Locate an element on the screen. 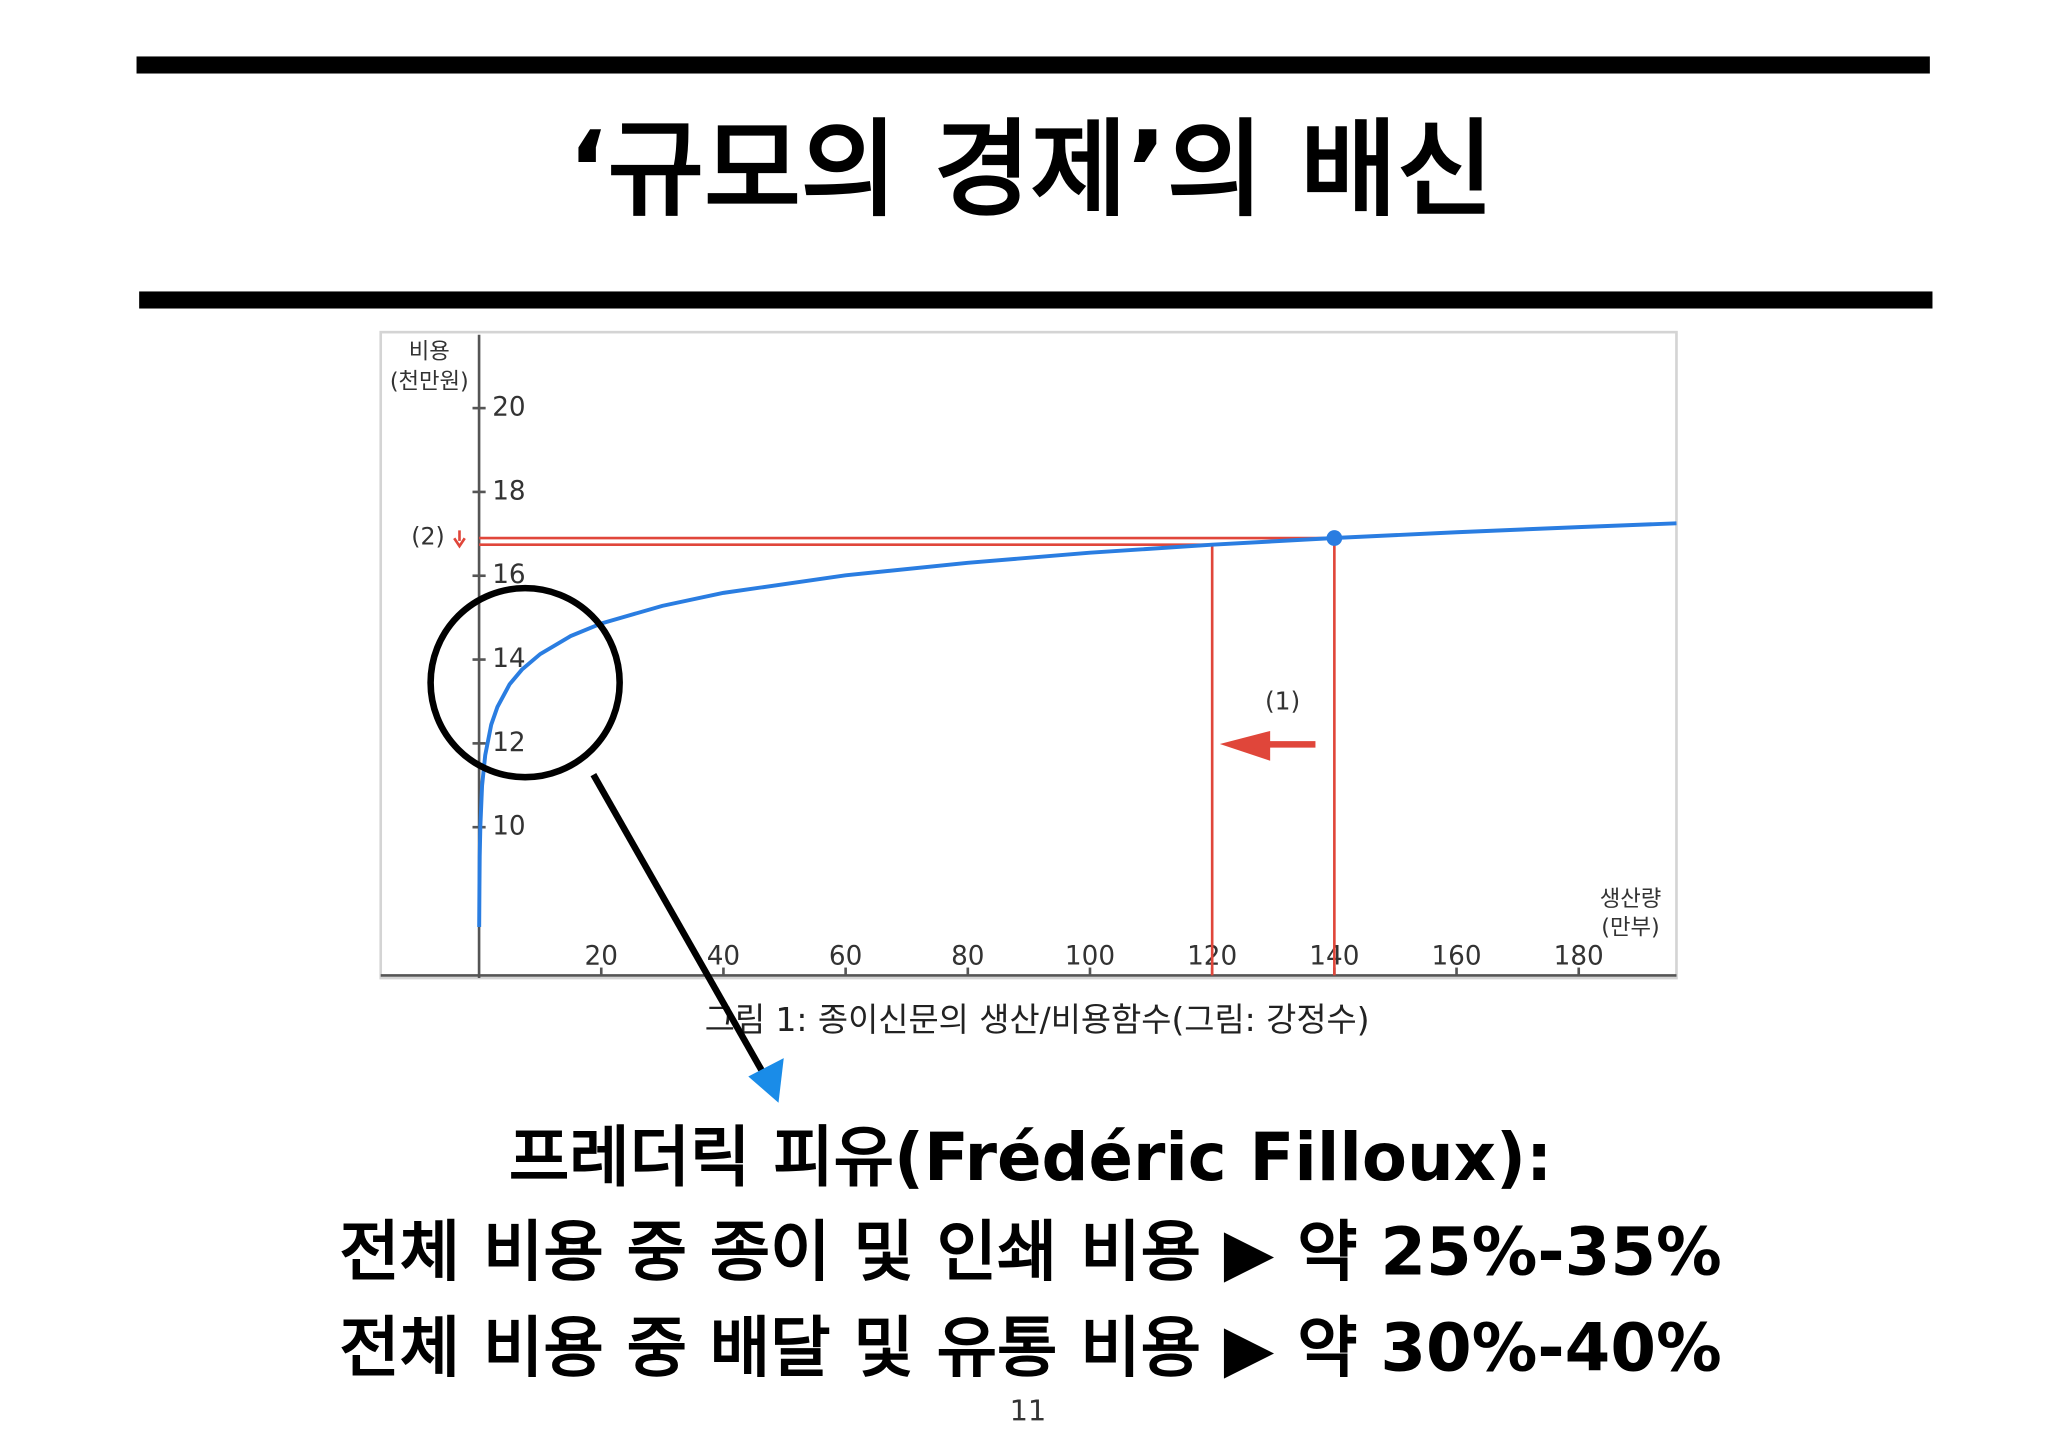 The image size is (2048, 1447). pointer-arrow is located at coordinates (677, 922).